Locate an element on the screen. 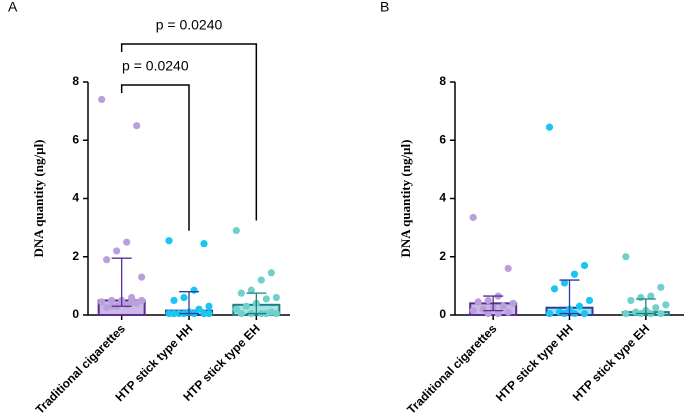  x-tick-label: HTP stick type HH is located at coordinates (534, 362).